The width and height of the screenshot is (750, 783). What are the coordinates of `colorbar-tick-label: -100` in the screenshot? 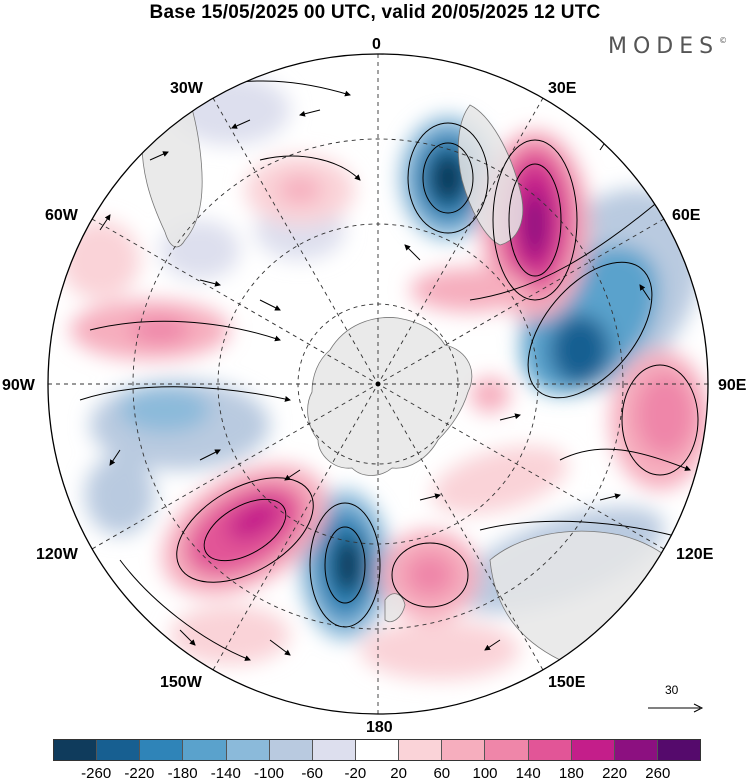 It's located at (269, 773).